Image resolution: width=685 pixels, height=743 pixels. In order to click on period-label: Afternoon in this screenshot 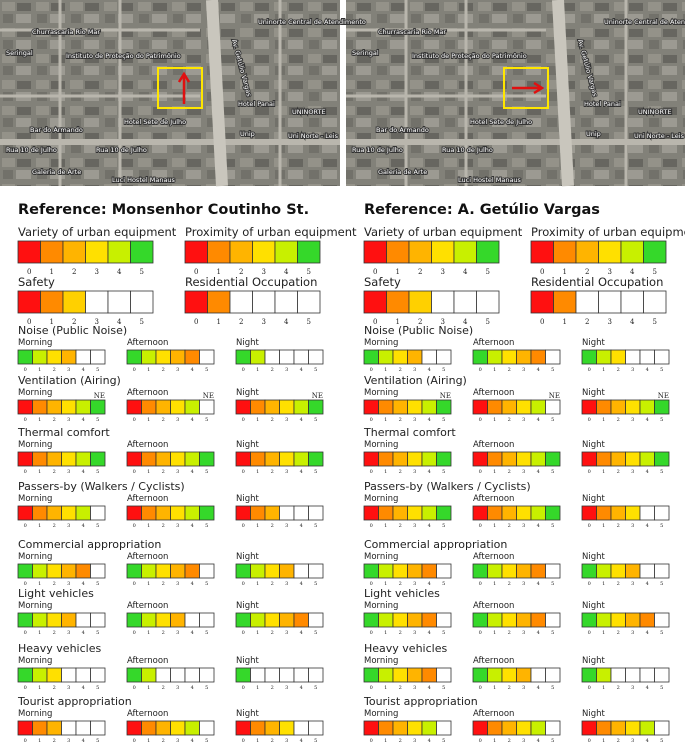, I will do `click(147, 343)`.